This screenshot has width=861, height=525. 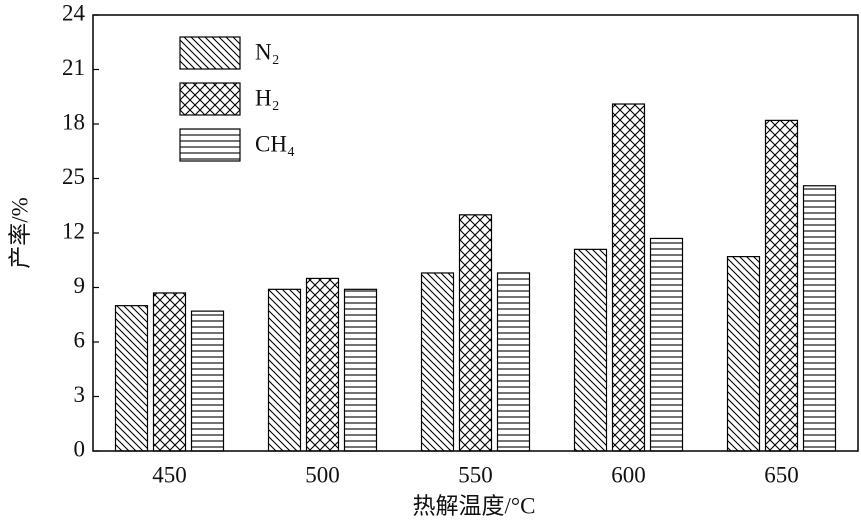 What do you see at coordinates (74, 12) in the screenshot?
I see `y-tick-label: 24` at bounding box center [74, 12].